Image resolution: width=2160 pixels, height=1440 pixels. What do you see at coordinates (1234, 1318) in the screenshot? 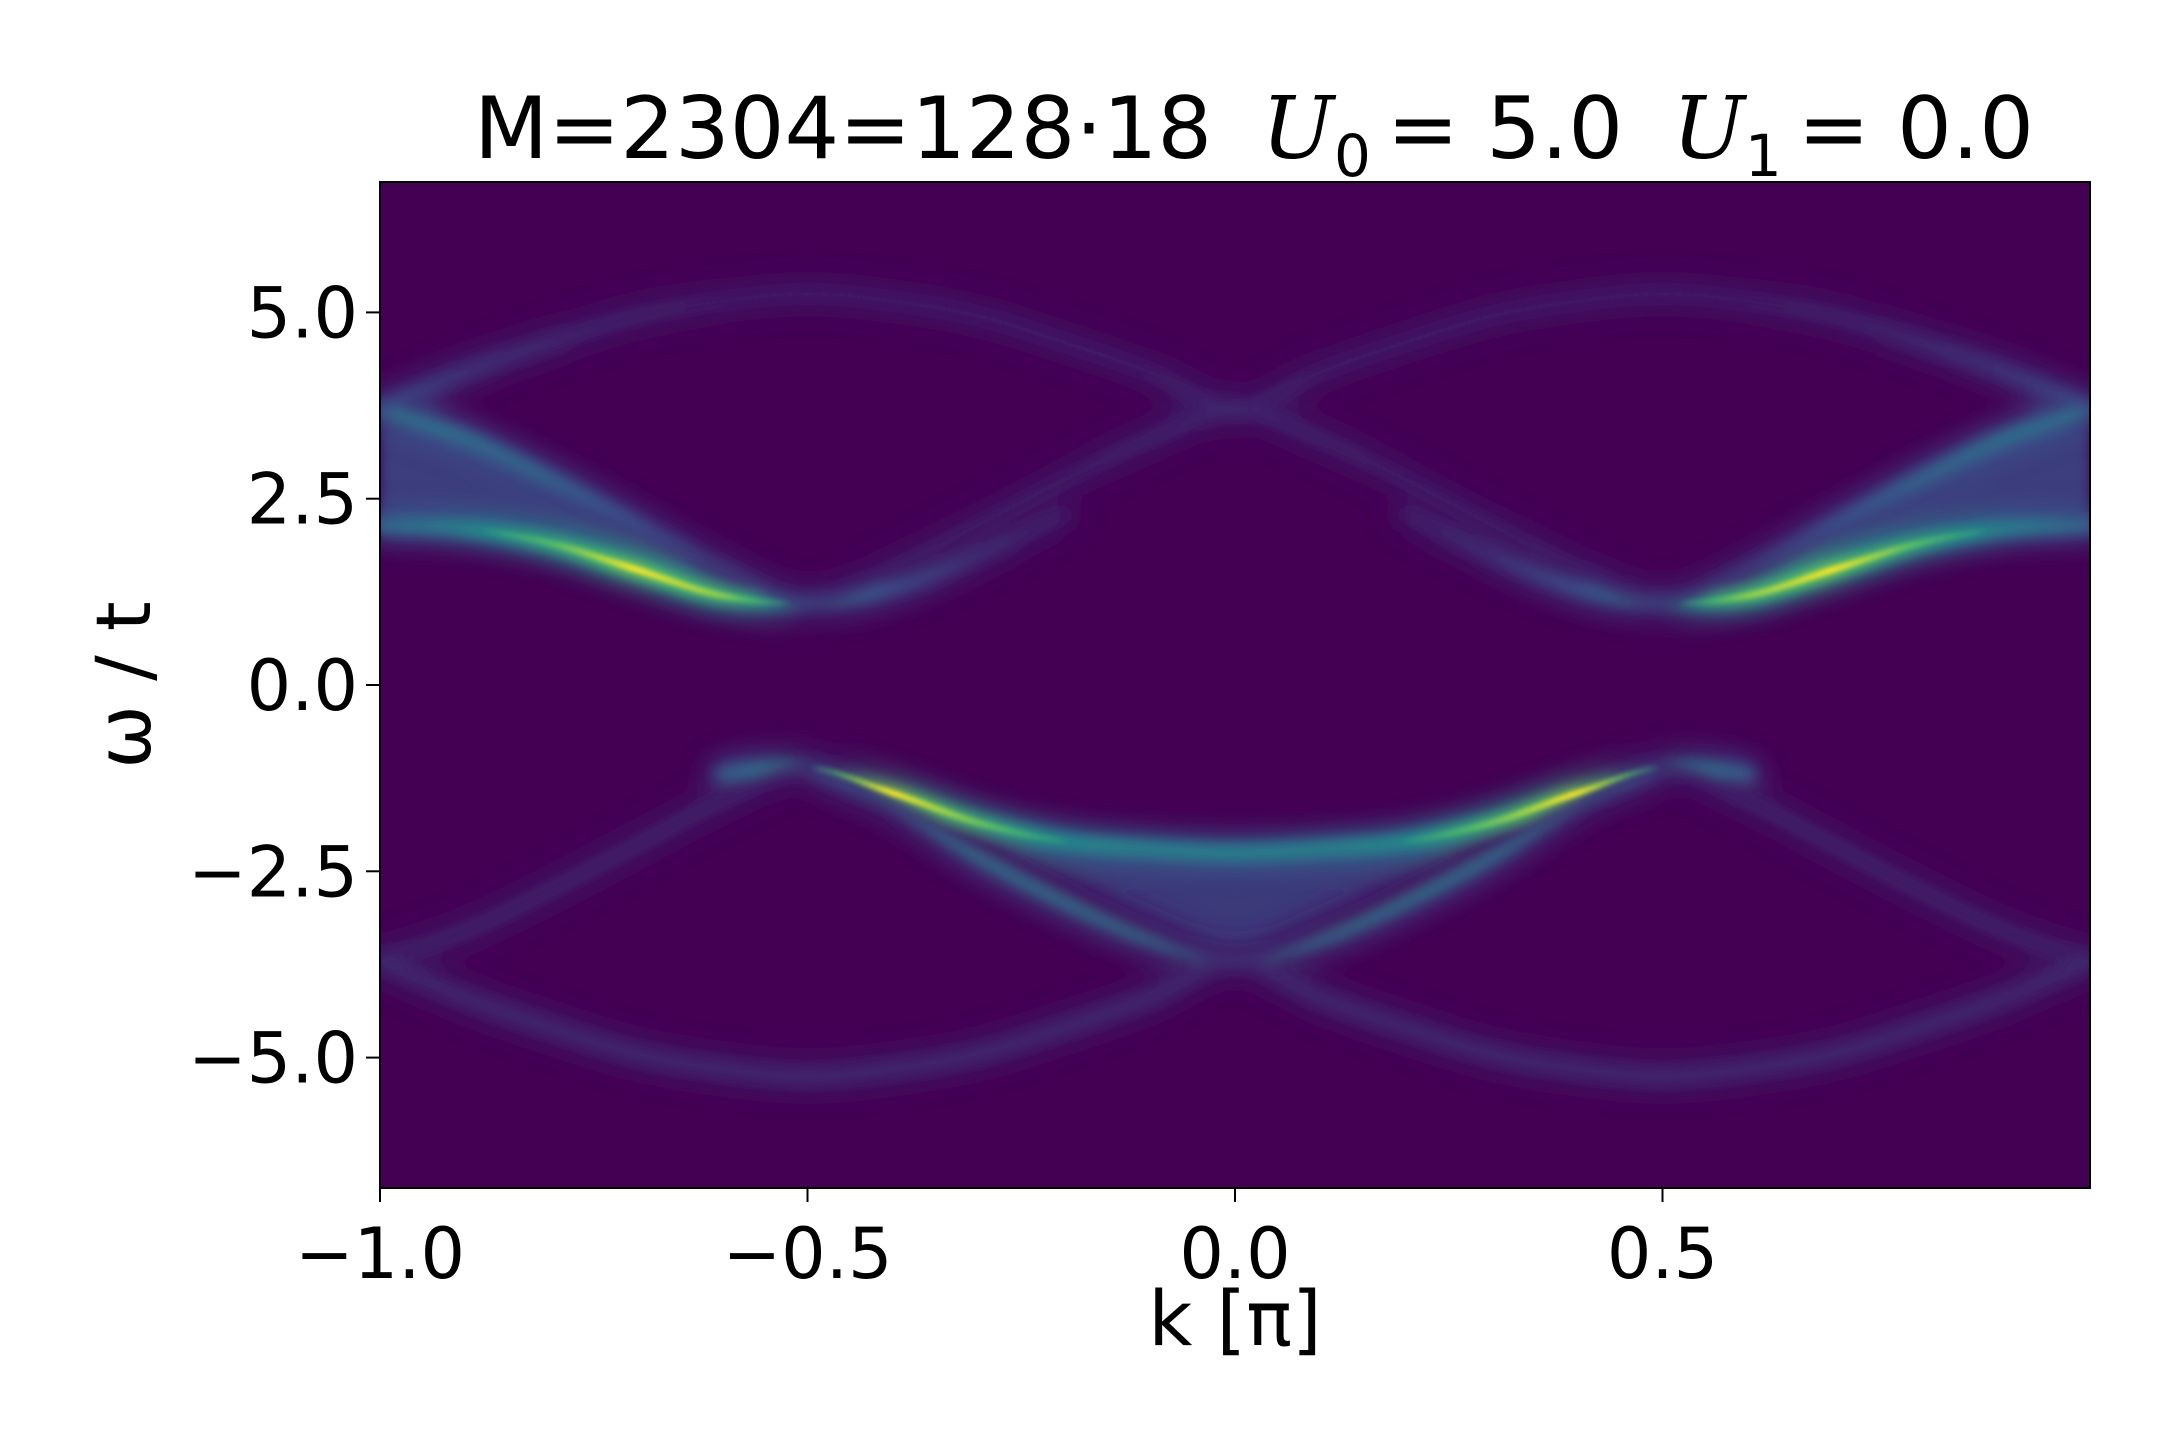
I see `x-axis-label: k [π]` at bounding box center [1234, 1318].